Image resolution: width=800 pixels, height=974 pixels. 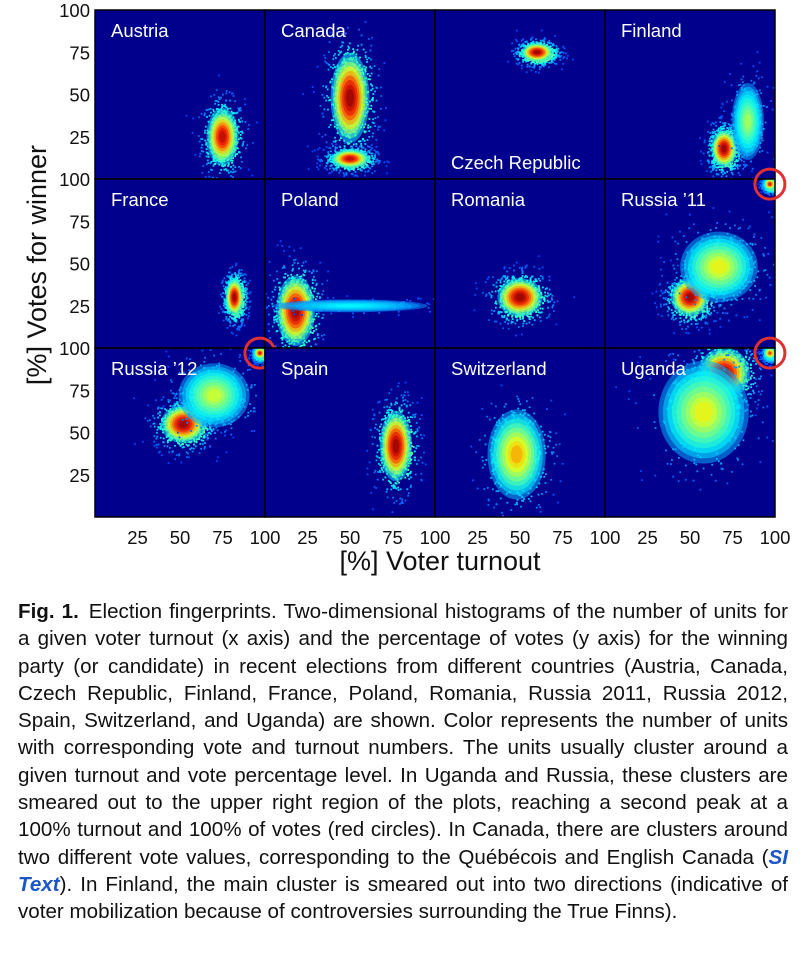 What do you see at coordinates (747, 121) in the screenshot?
I see `density-core` at bounding box center [747, 121].